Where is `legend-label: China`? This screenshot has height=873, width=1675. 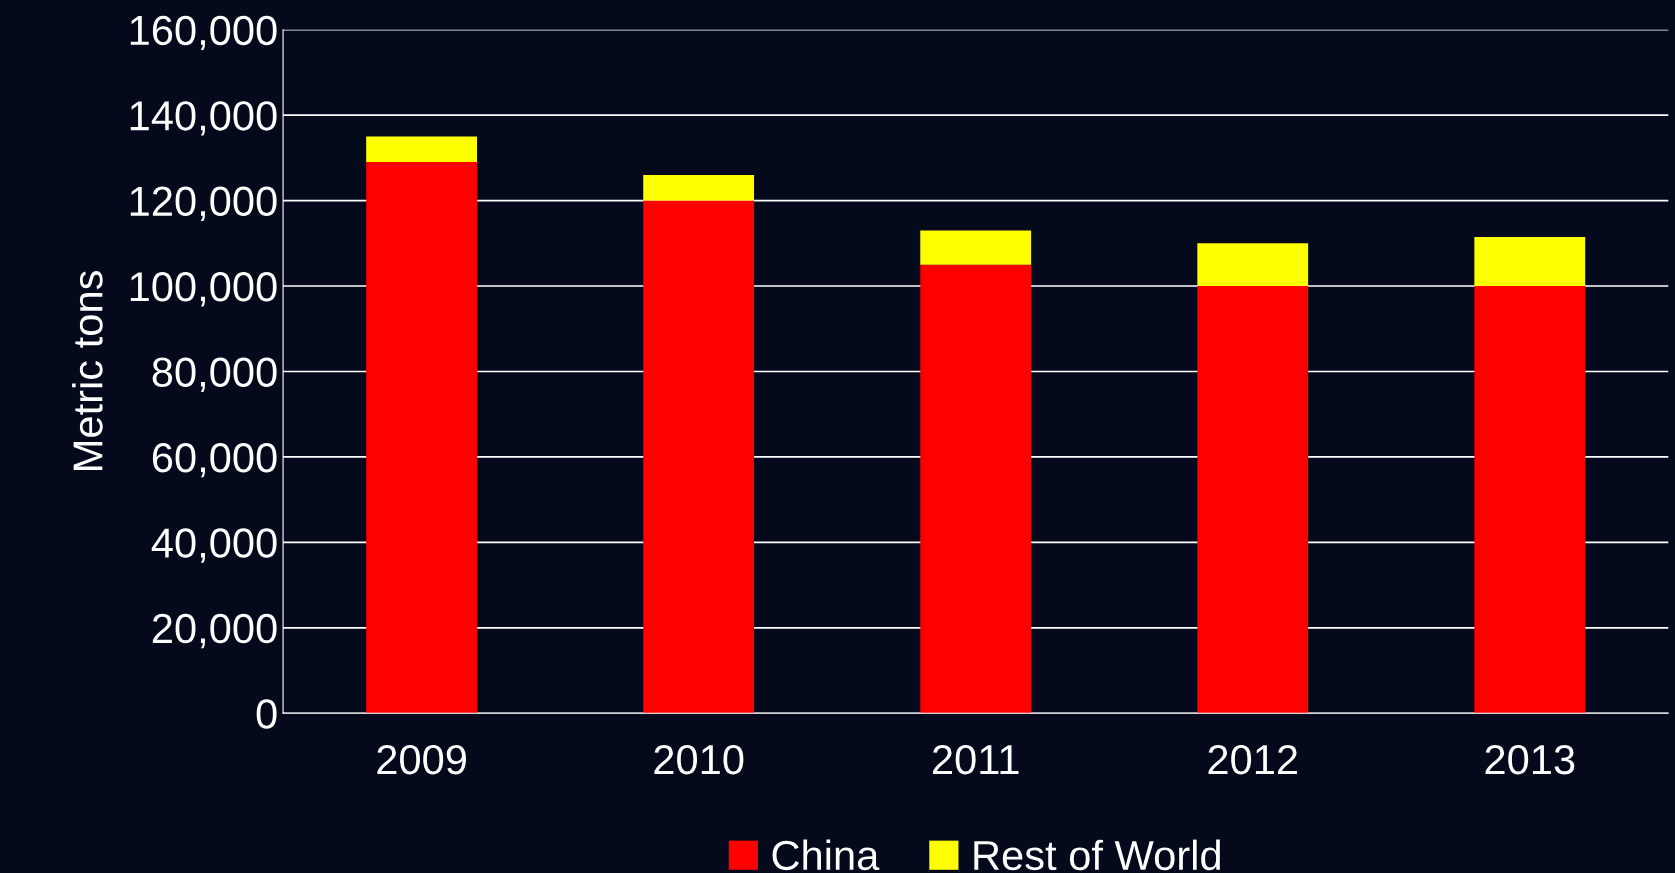 legend-label: China is located at coordinates (826, 855).